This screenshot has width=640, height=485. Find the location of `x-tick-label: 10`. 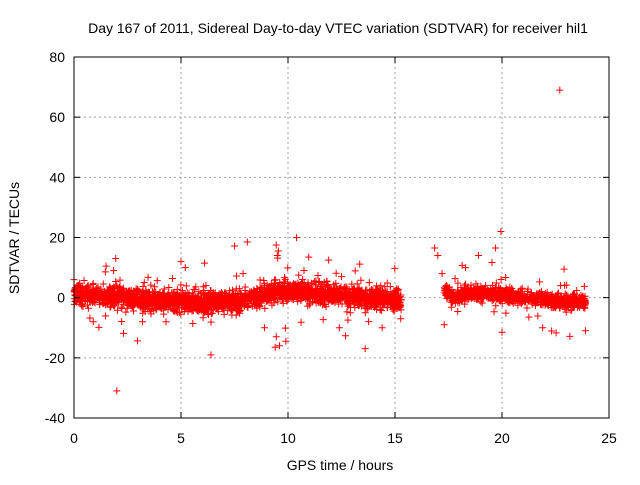

x-tick-label: 10 is located at coordinates (288, 438).